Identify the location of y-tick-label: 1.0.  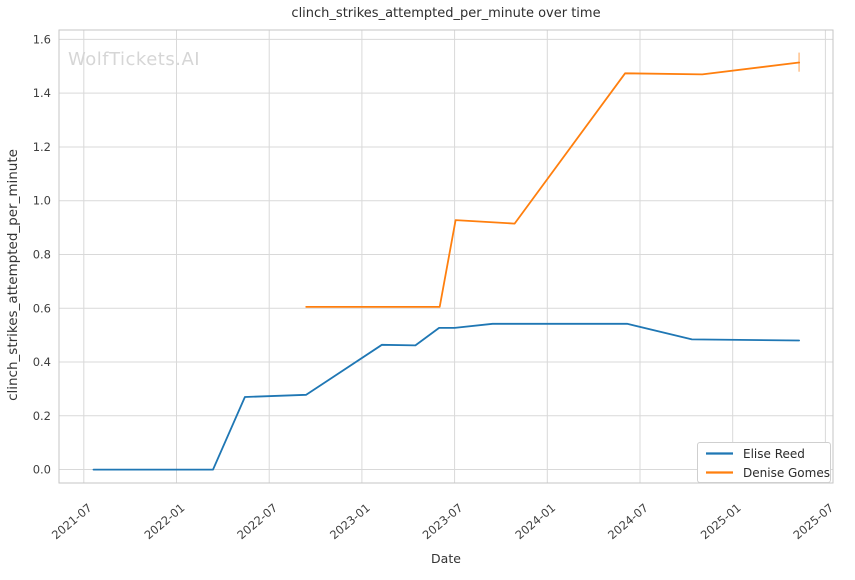
(42, 201).